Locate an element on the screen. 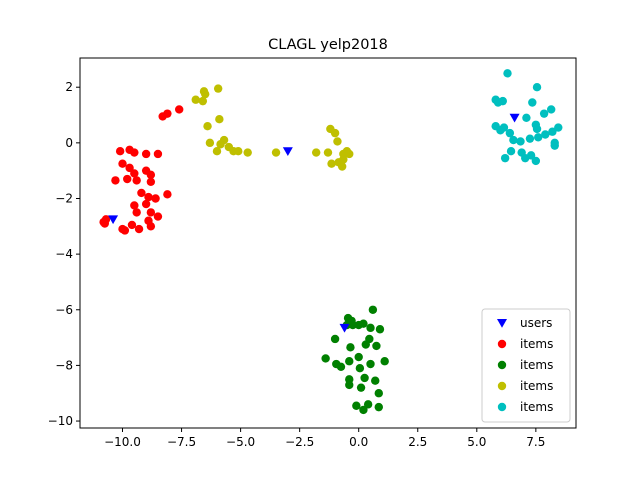 The image size is (640, 480). y-axis: −10 −8 −6 −4 −2 0 2 is located at coordinates (64, 254).